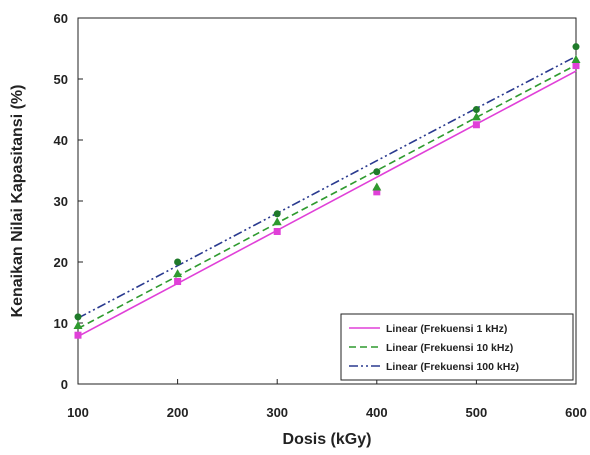 Image resolution: width=590 pixels, height=455 pixels. I want to click on legend-label-1: Linear (Frekuensi 1 kHz), so click(446, 329).